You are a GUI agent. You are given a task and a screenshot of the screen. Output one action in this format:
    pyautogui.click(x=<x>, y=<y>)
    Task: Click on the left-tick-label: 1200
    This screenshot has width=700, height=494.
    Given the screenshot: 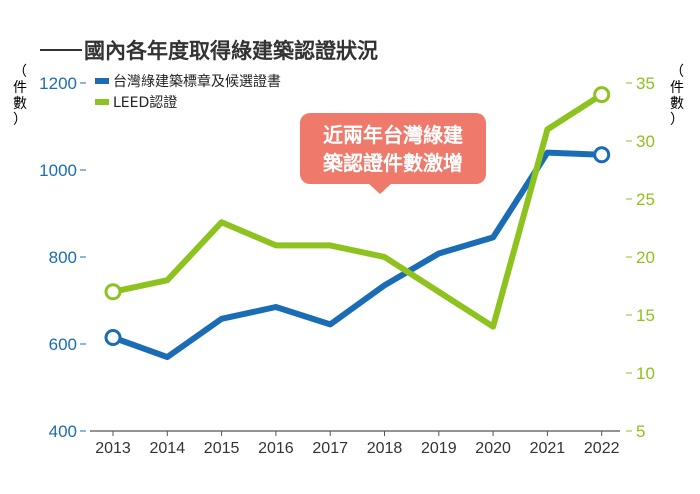 What is the action you would take?
    pyautogui.click(x=58, y=83)
    